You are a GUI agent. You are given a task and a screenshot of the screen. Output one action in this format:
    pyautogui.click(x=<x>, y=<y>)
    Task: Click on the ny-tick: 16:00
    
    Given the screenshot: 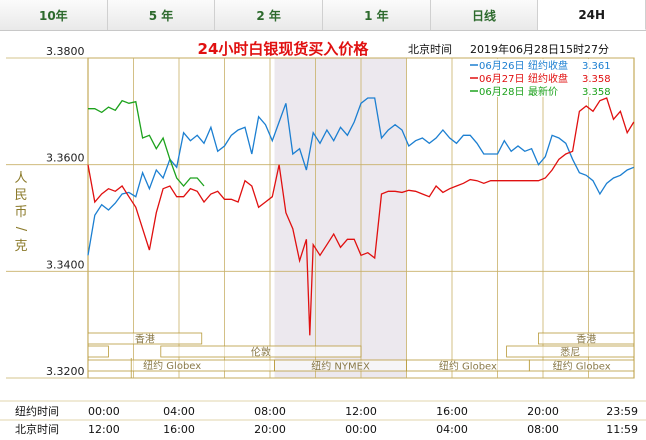 What is the action you would take?
    pyautogui.click(x=452, y=411)
    